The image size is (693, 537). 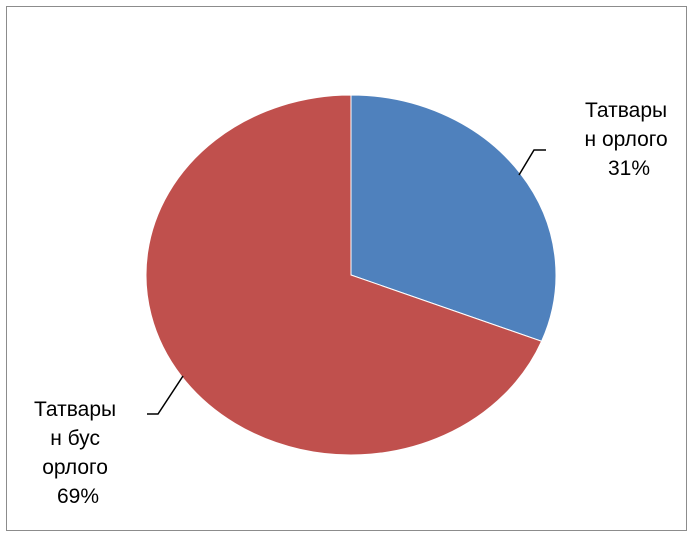 I want to click on slice-label-0-line-2: н орлого, so click(x=626, y=139).